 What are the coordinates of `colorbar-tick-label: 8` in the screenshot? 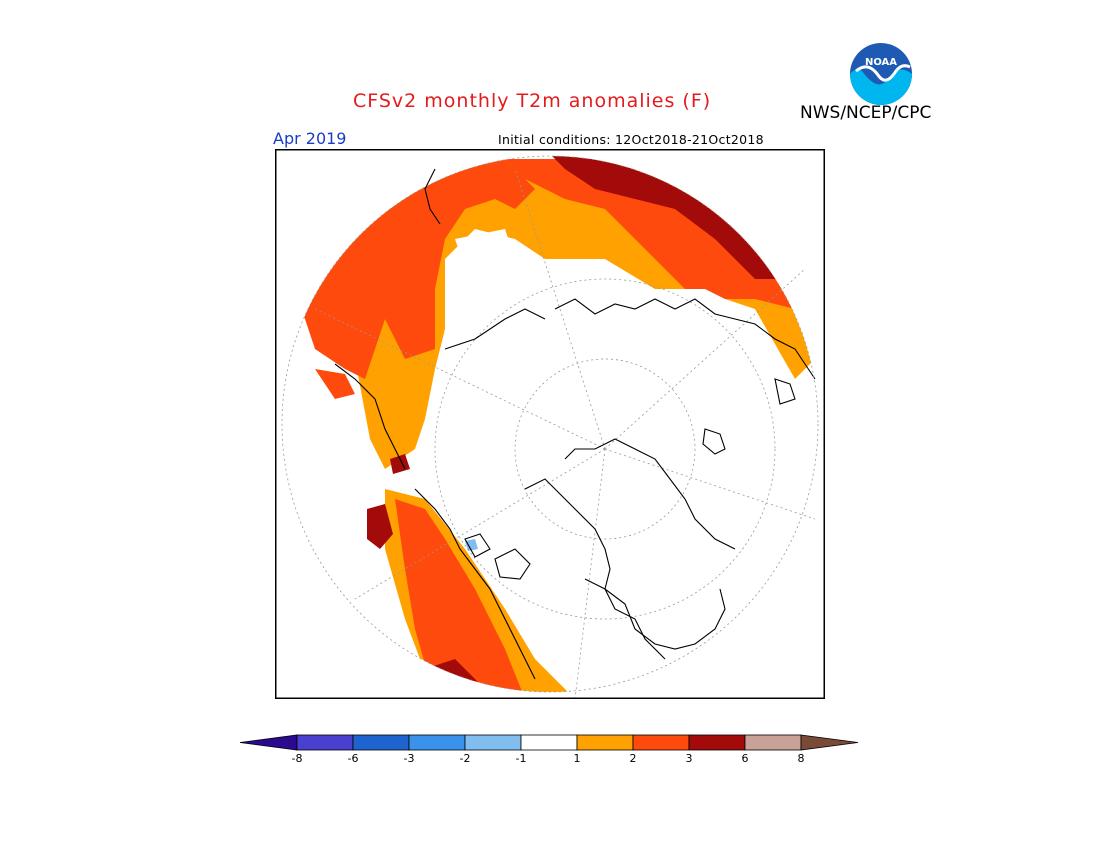 It's located at (801, 758).